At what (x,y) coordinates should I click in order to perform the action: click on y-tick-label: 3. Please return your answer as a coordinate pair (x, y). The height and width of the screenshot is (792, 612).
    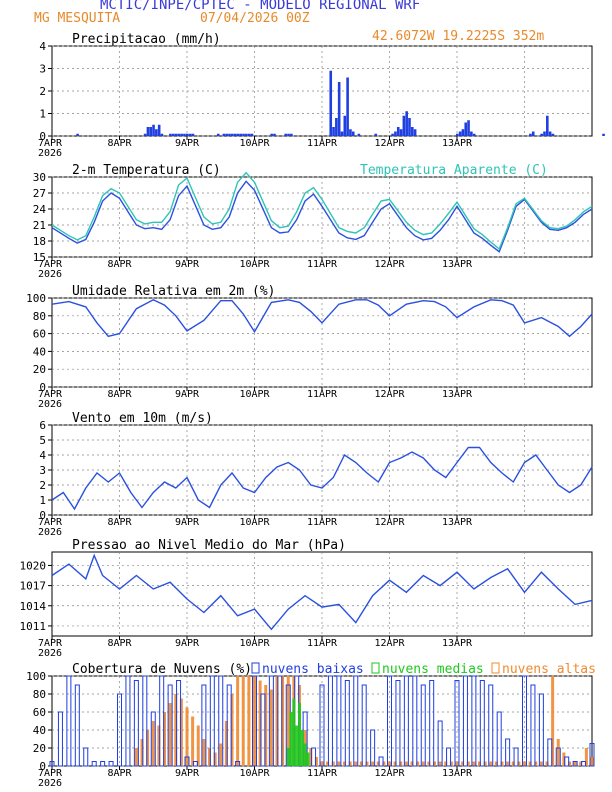
    Looking at the image, I should click on (42, 470).